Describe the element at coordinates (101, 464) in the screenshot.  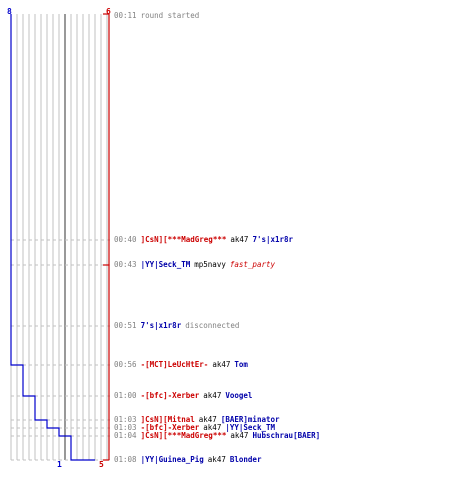
I see `red-end-count: 5` at that location.